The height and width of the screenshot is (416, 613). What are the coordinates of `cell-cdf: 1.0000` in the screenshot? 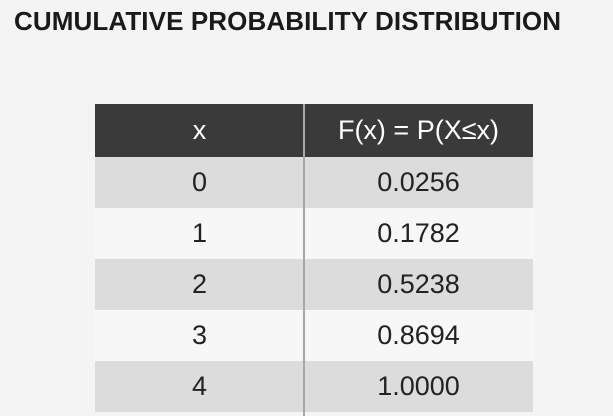 It's located at (418, 386).